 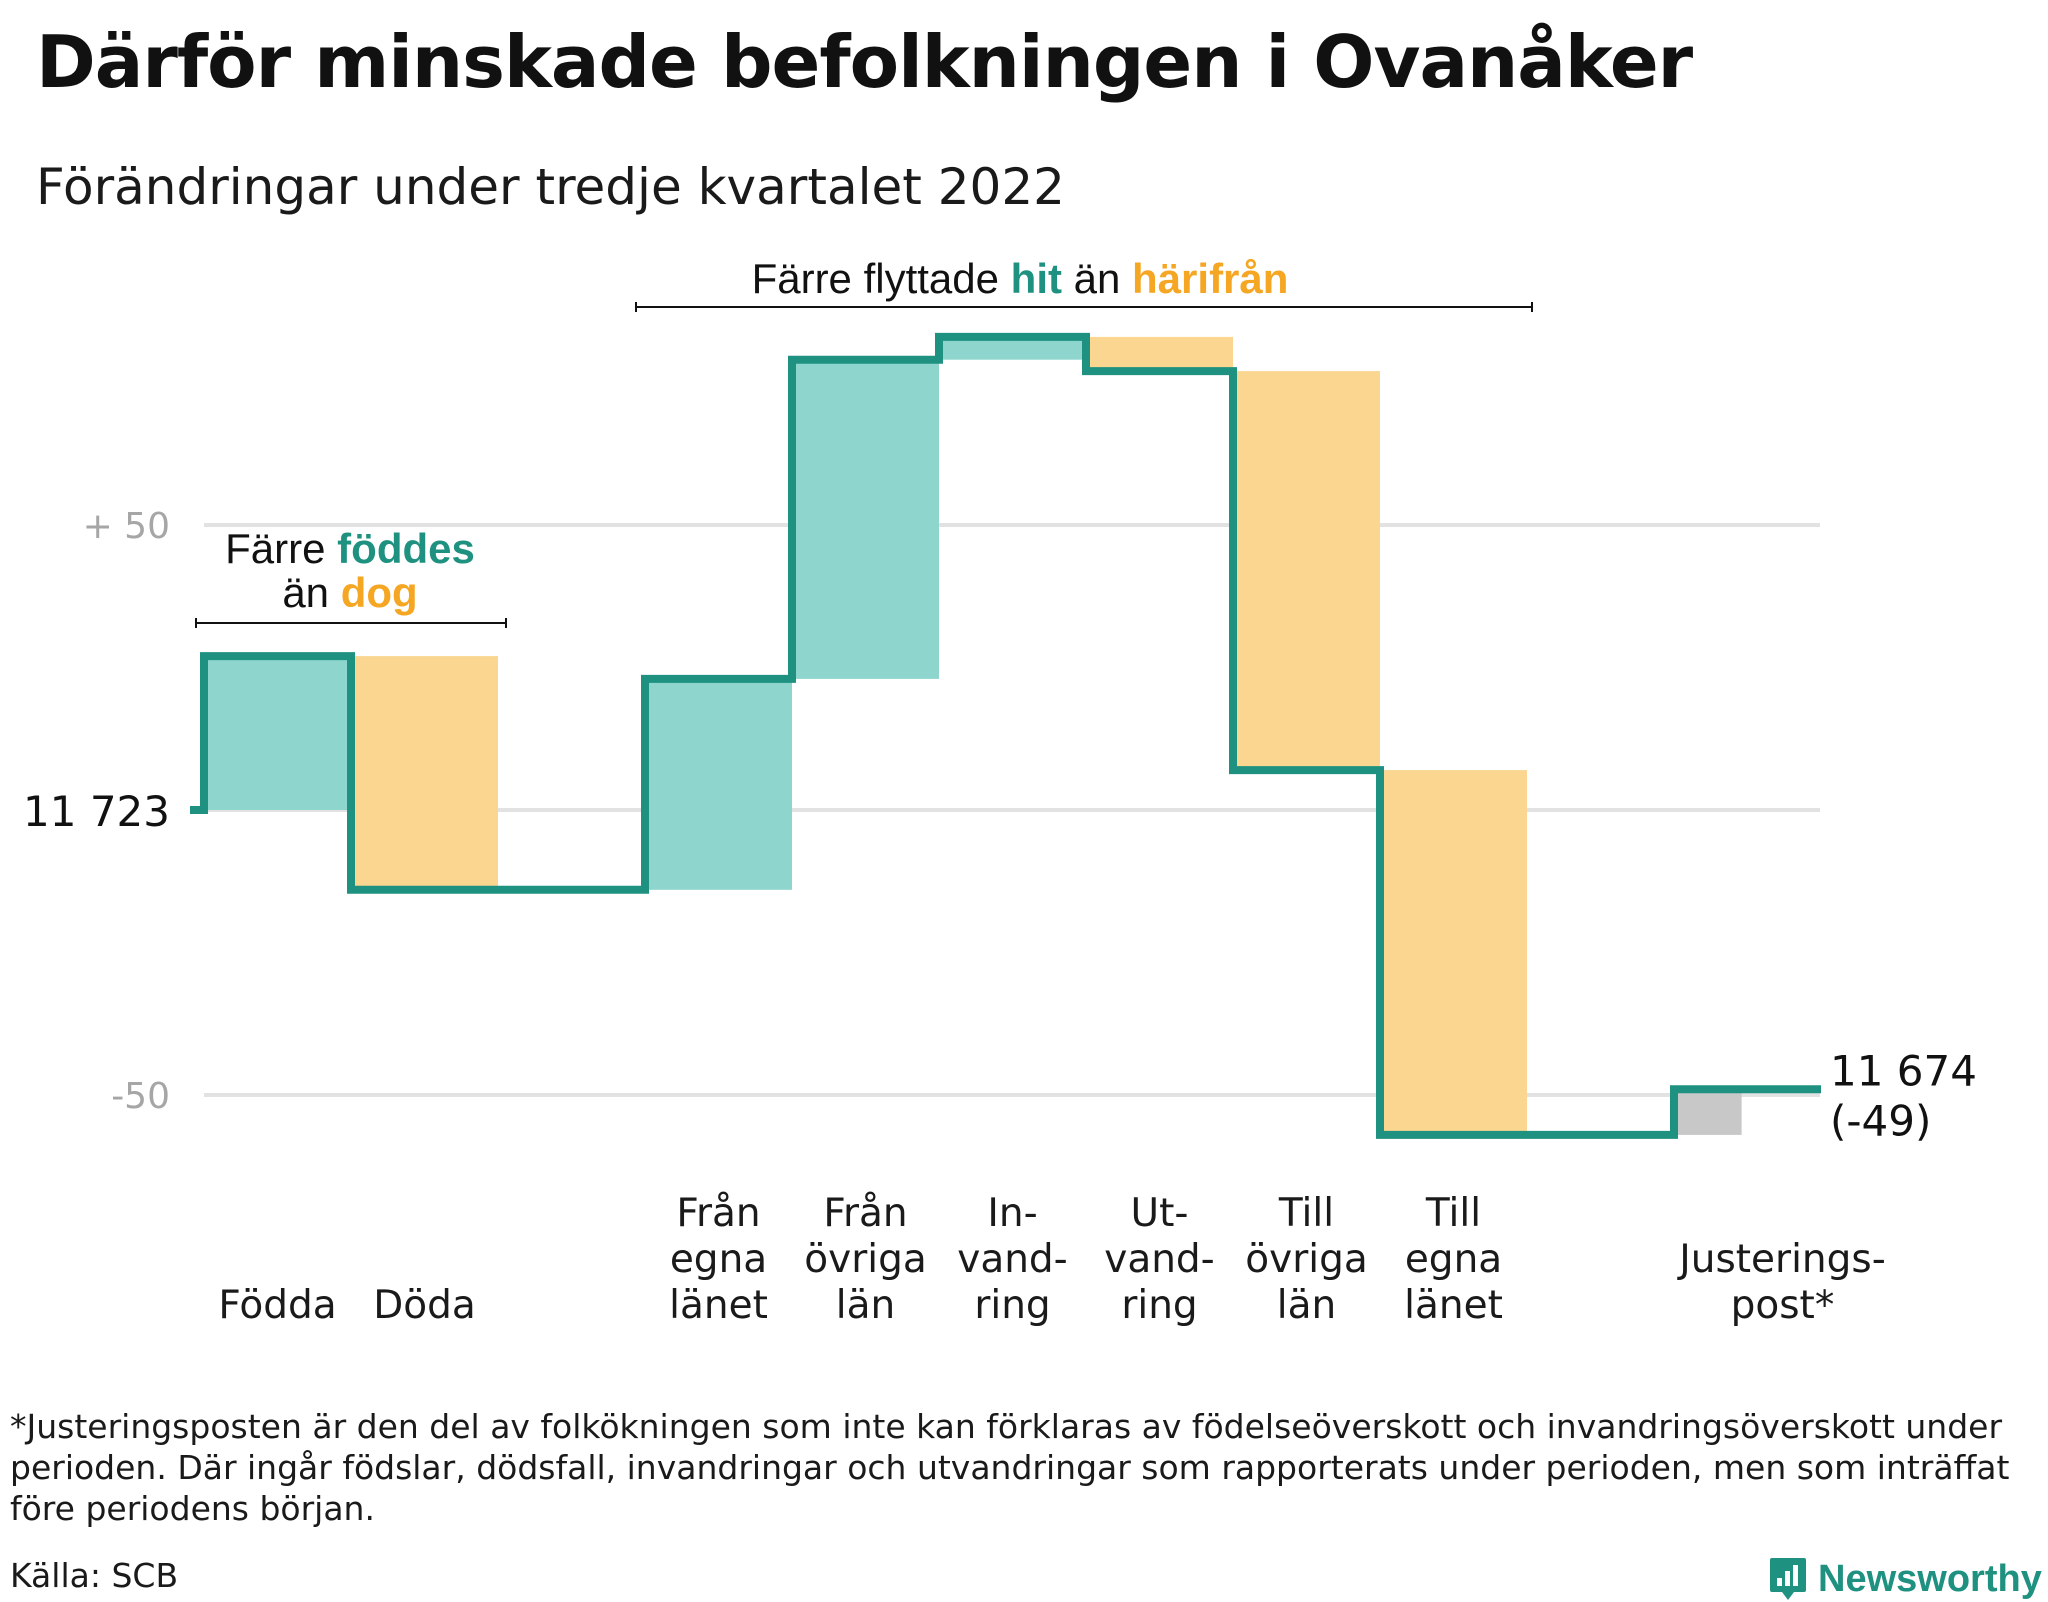 I want to click on change-value-label: (-49), so click(x=1880, y=1120).